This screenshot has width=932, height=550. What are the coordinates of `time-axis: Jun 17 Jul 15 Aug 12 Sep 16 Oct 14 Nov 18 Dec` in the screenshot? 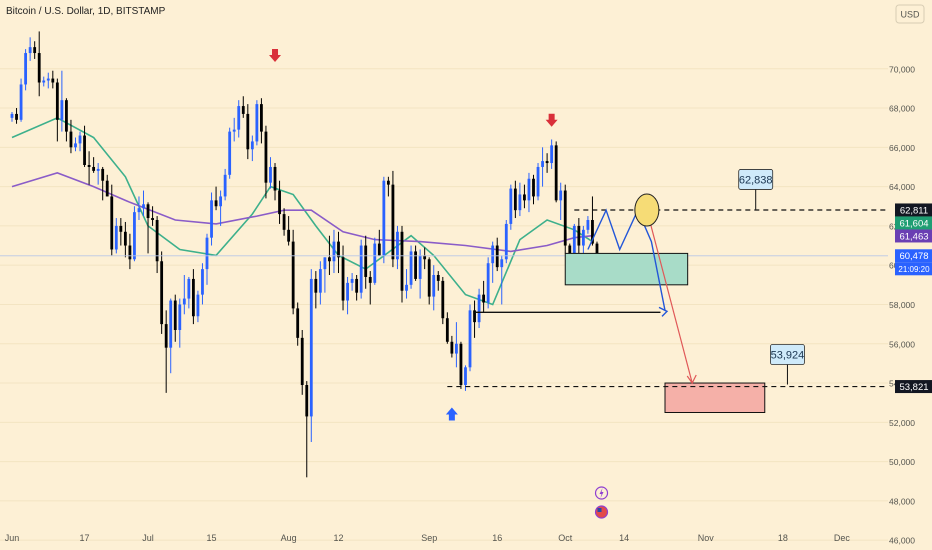 It's located at (428, 538).